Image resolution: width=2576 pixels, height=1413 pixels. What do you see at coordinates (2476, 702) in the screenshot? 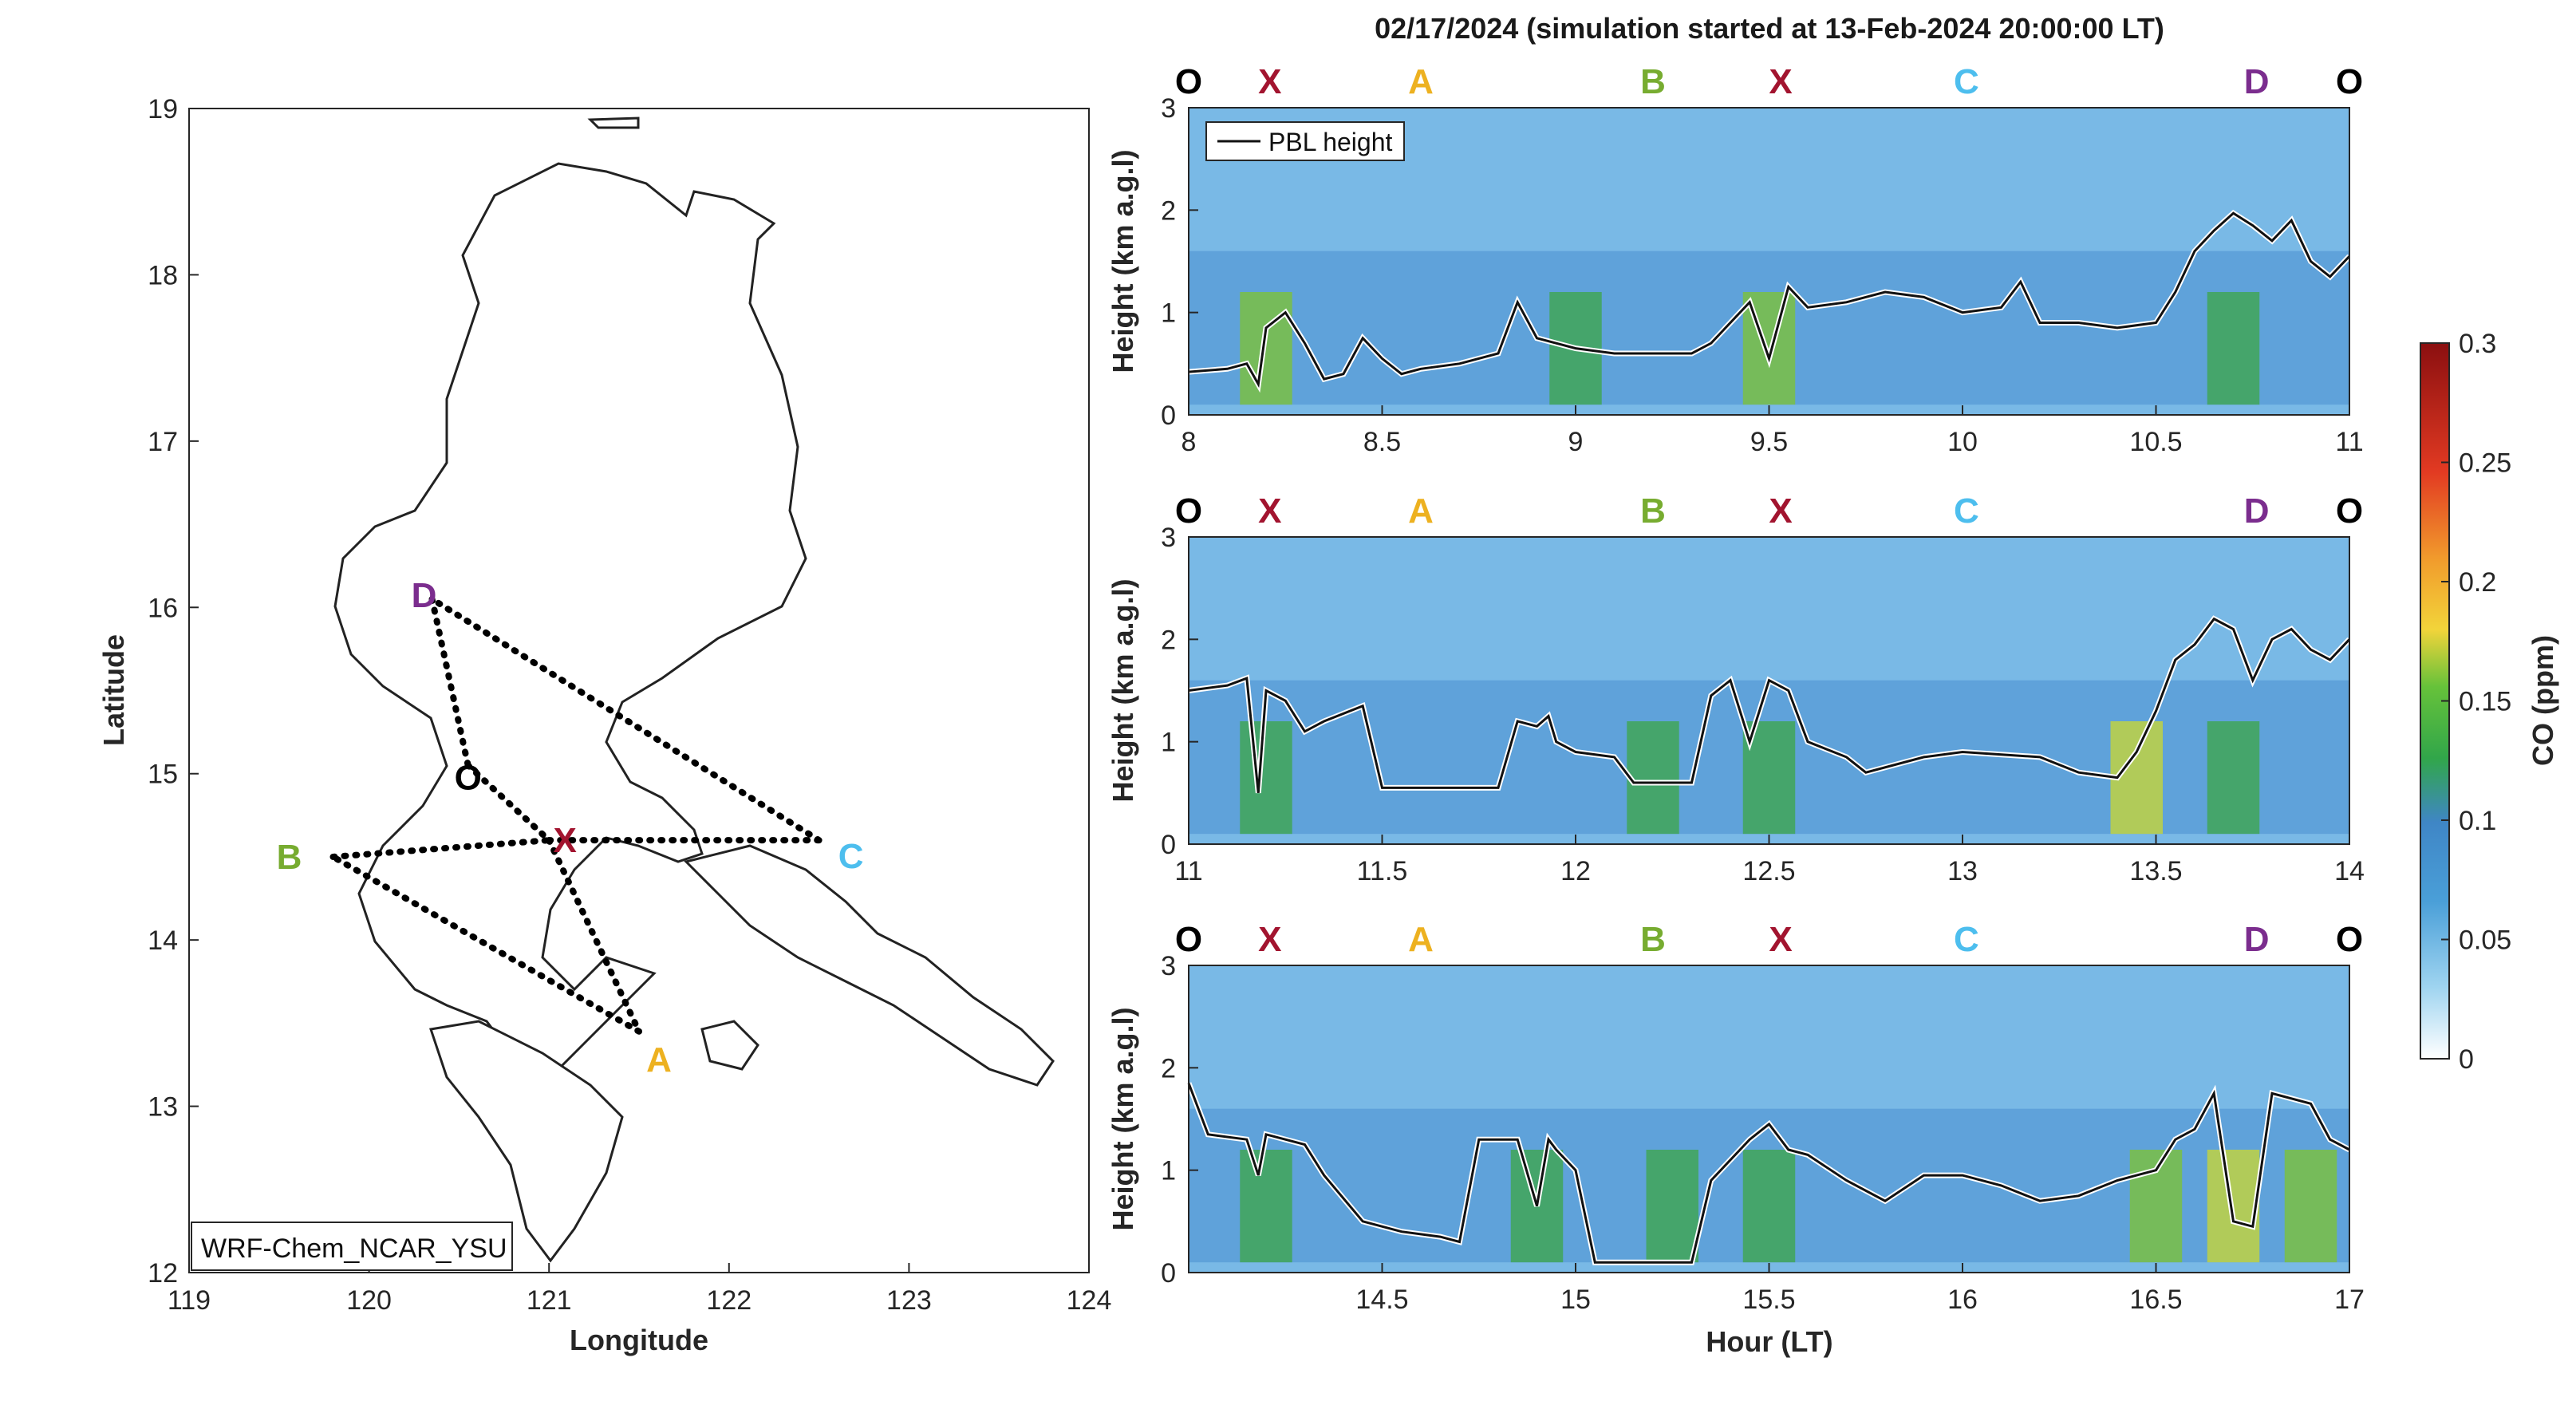
I see `colorbar-ticks: 0 0.05 0.1 0.15 0.2 0.25 0.3` at bounding box center [2476, 702].